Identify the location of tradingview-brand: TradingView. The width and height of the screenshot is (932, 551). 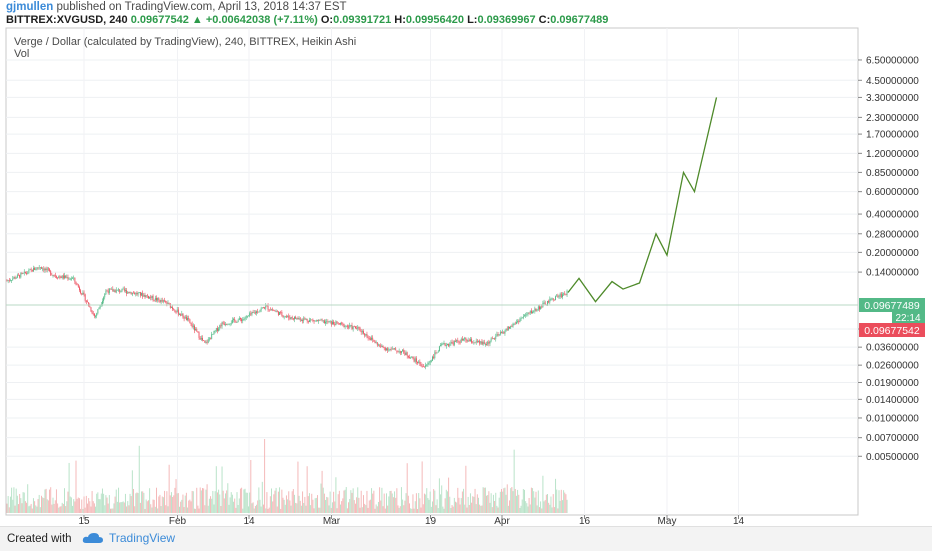
(128, 538).